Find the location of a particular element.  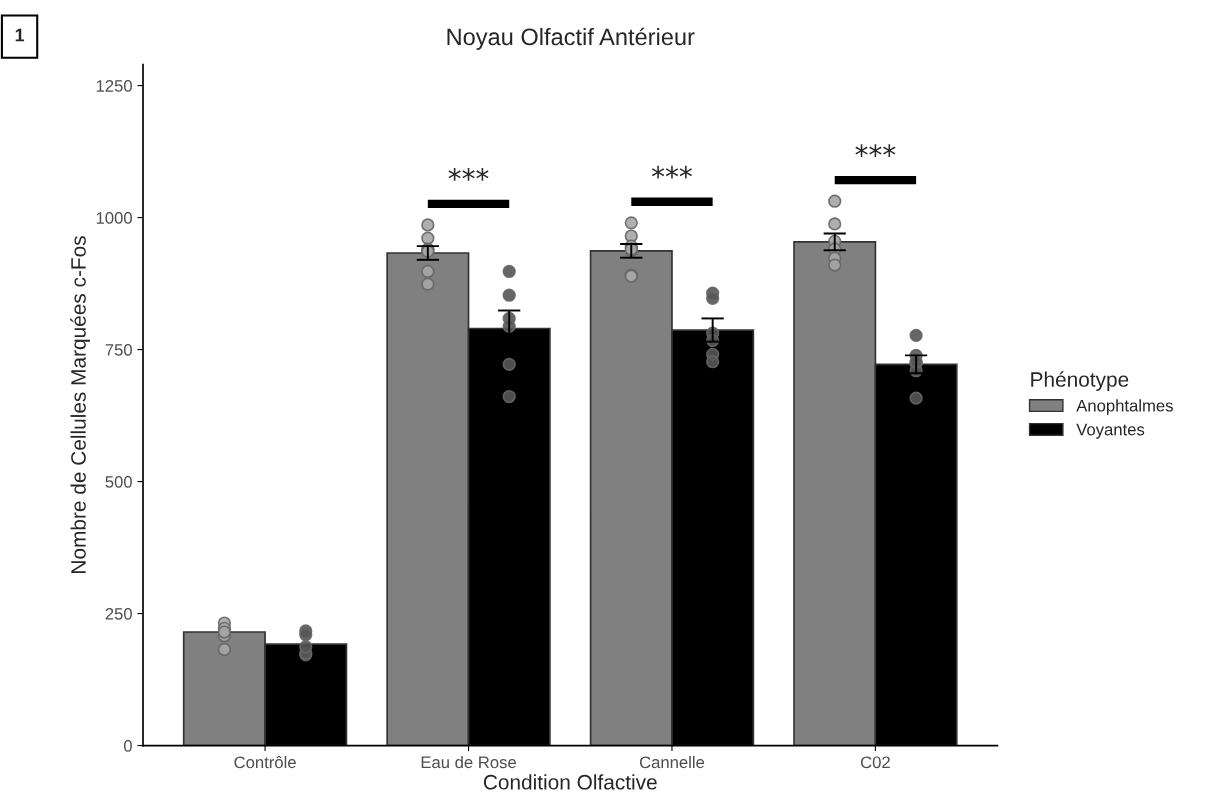

y-axis-title: Nombre de Cellules Marquées c-Fos is located at coordinates (80, 404).